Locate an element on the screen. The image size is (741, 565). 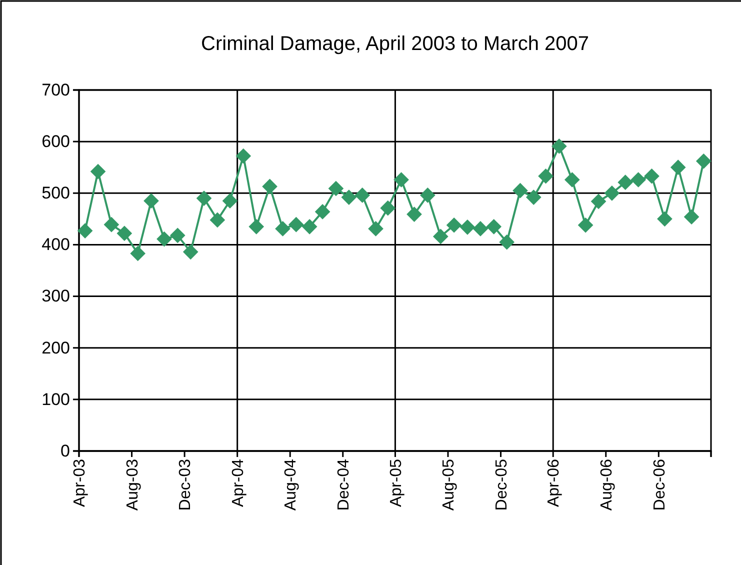
y-tick-label: 300 is located at coordinates (56, 296).